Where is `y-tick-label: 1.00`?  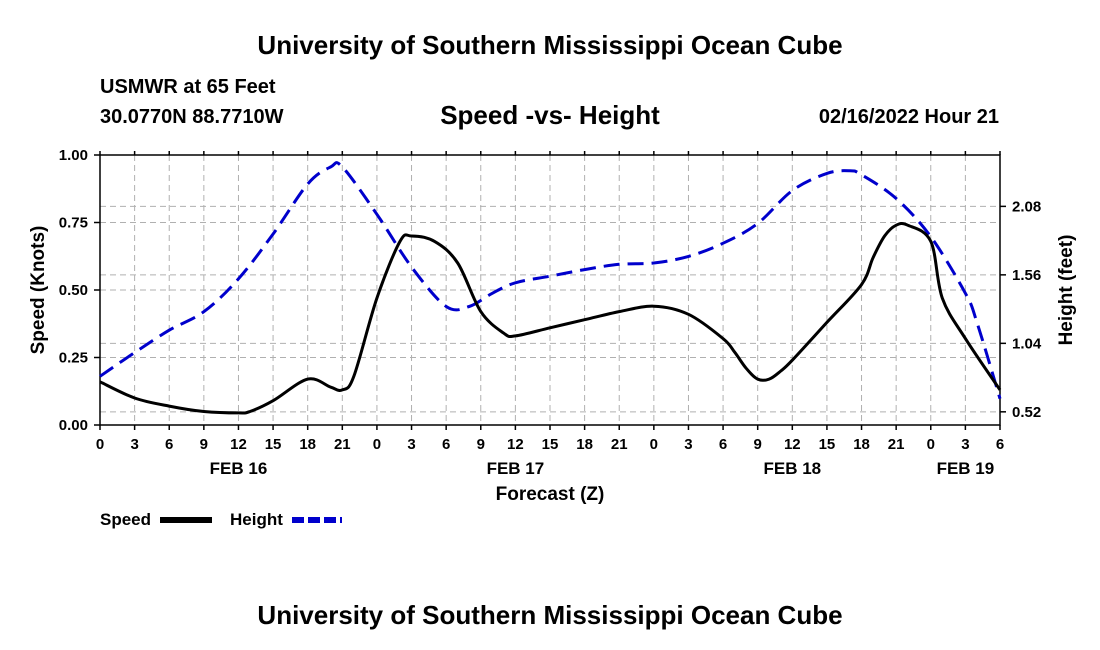 y-tick-label: 1.00 is located at coordinates (73, 155).